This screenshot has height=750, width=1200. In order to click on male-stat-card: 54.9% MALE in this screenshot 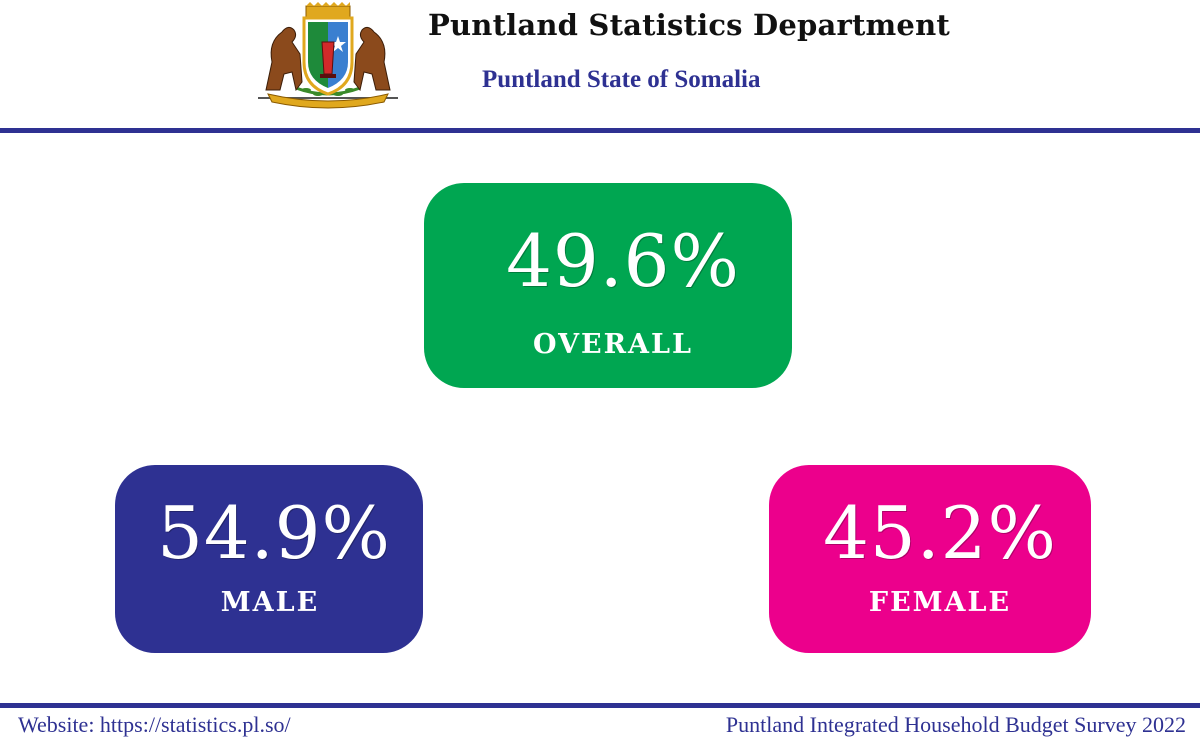, I will do `click(269, 559)`.